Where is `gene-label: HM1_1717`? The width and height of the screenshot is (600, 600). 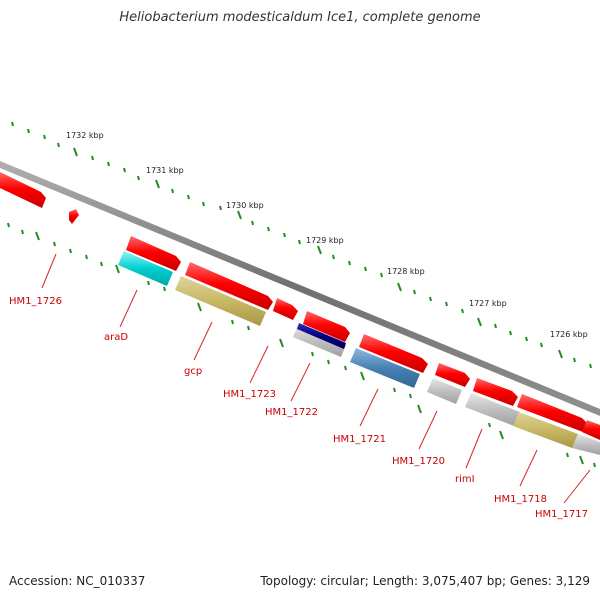
gene-label: HM1_1717 is located at coordinates (561, 514).